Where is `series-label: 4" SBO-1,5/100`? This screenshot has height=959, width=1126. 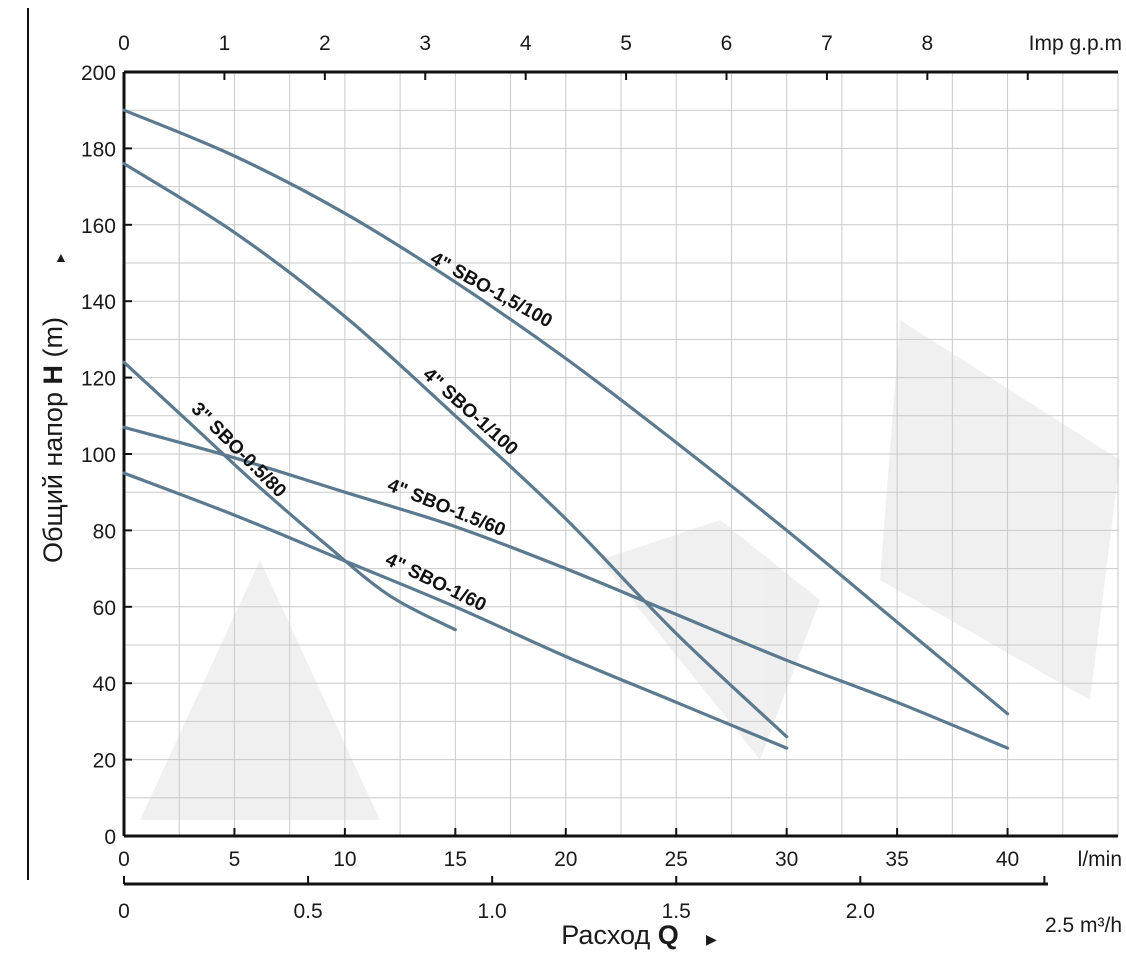
series-label: 4" SBO-1,5/100 is located at coordinates (491, 290).